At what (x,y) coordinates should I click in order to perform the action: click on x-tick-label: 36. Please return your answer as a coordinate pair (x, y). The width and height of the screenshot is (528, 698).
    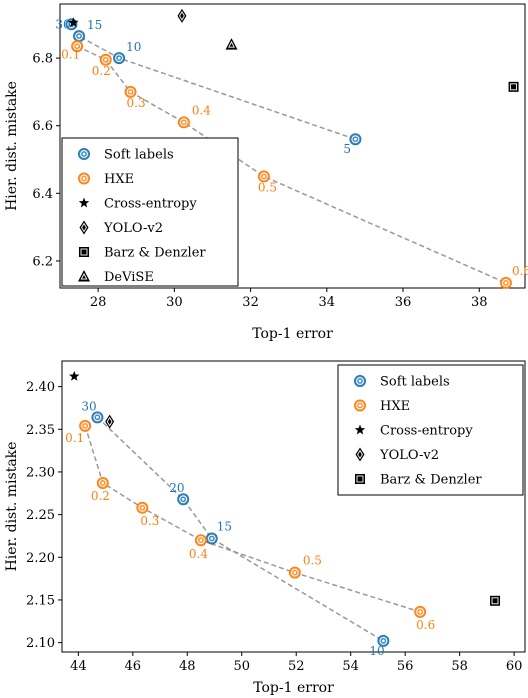
    Looking at the image, I should click on (403, 302).